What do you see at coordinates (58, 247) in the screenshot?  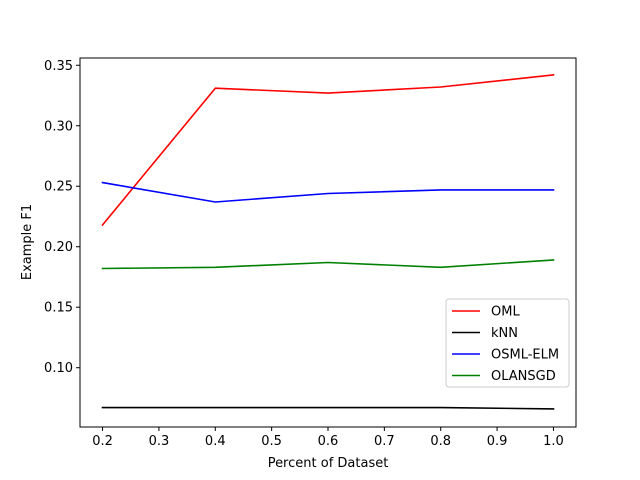 I see `y-tick-label: 0.20` at bounding box center [58, 247].